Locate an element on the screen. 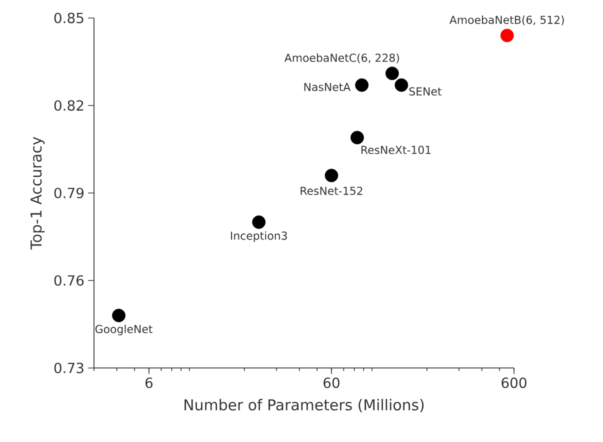 This screenshot has width=603, height=442. y-tick-label: 0.82 is located at coordinates (69, 105).